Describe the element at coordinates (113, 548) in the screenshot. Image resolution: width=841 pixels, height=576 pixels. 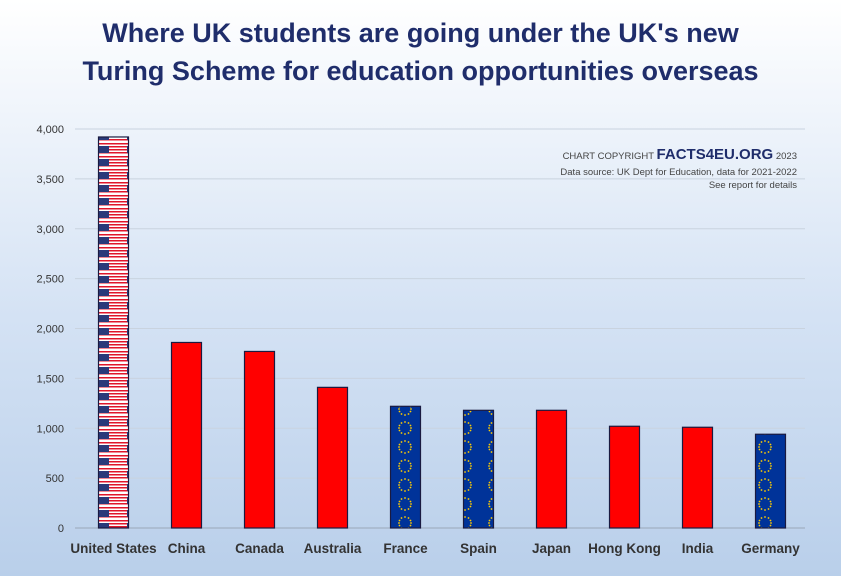
I see `x-tick-label: United States` at that location.